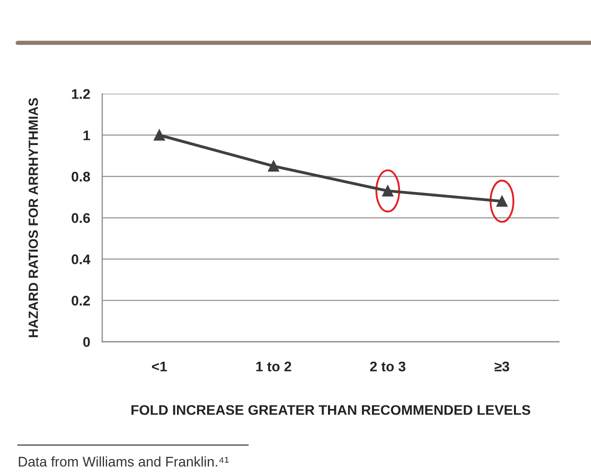  What do you see at coordinates (81, 94) in the screenshot?
I see `y-tick-label: 1.2` at bounding box center [81, 94].